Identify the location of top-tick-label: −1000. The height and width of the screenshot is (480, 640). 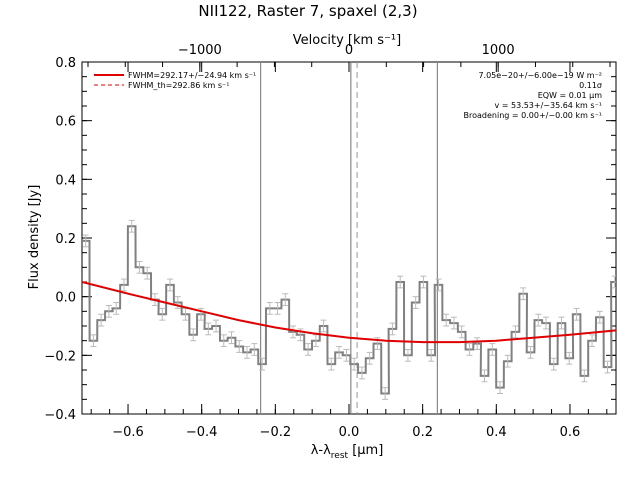
(200, 50).